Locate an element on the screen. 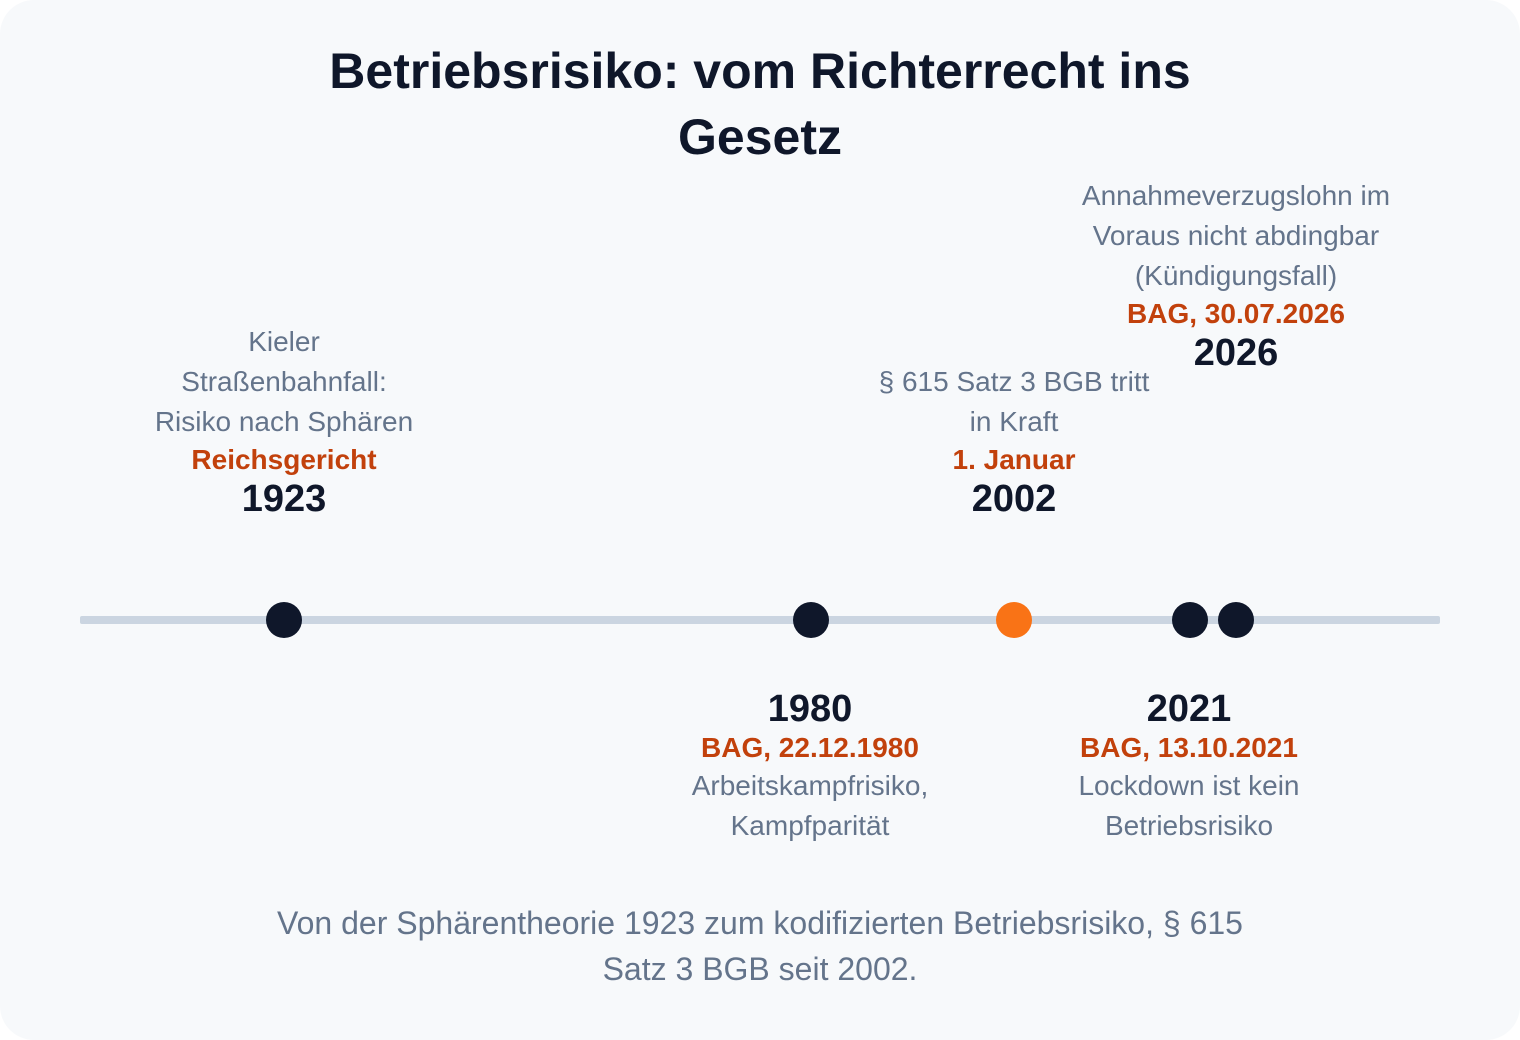 The height and width of the screenshot is (1040, 1520). event-source: BAG, 22.12.1980 is located at coordinates (810, 747).